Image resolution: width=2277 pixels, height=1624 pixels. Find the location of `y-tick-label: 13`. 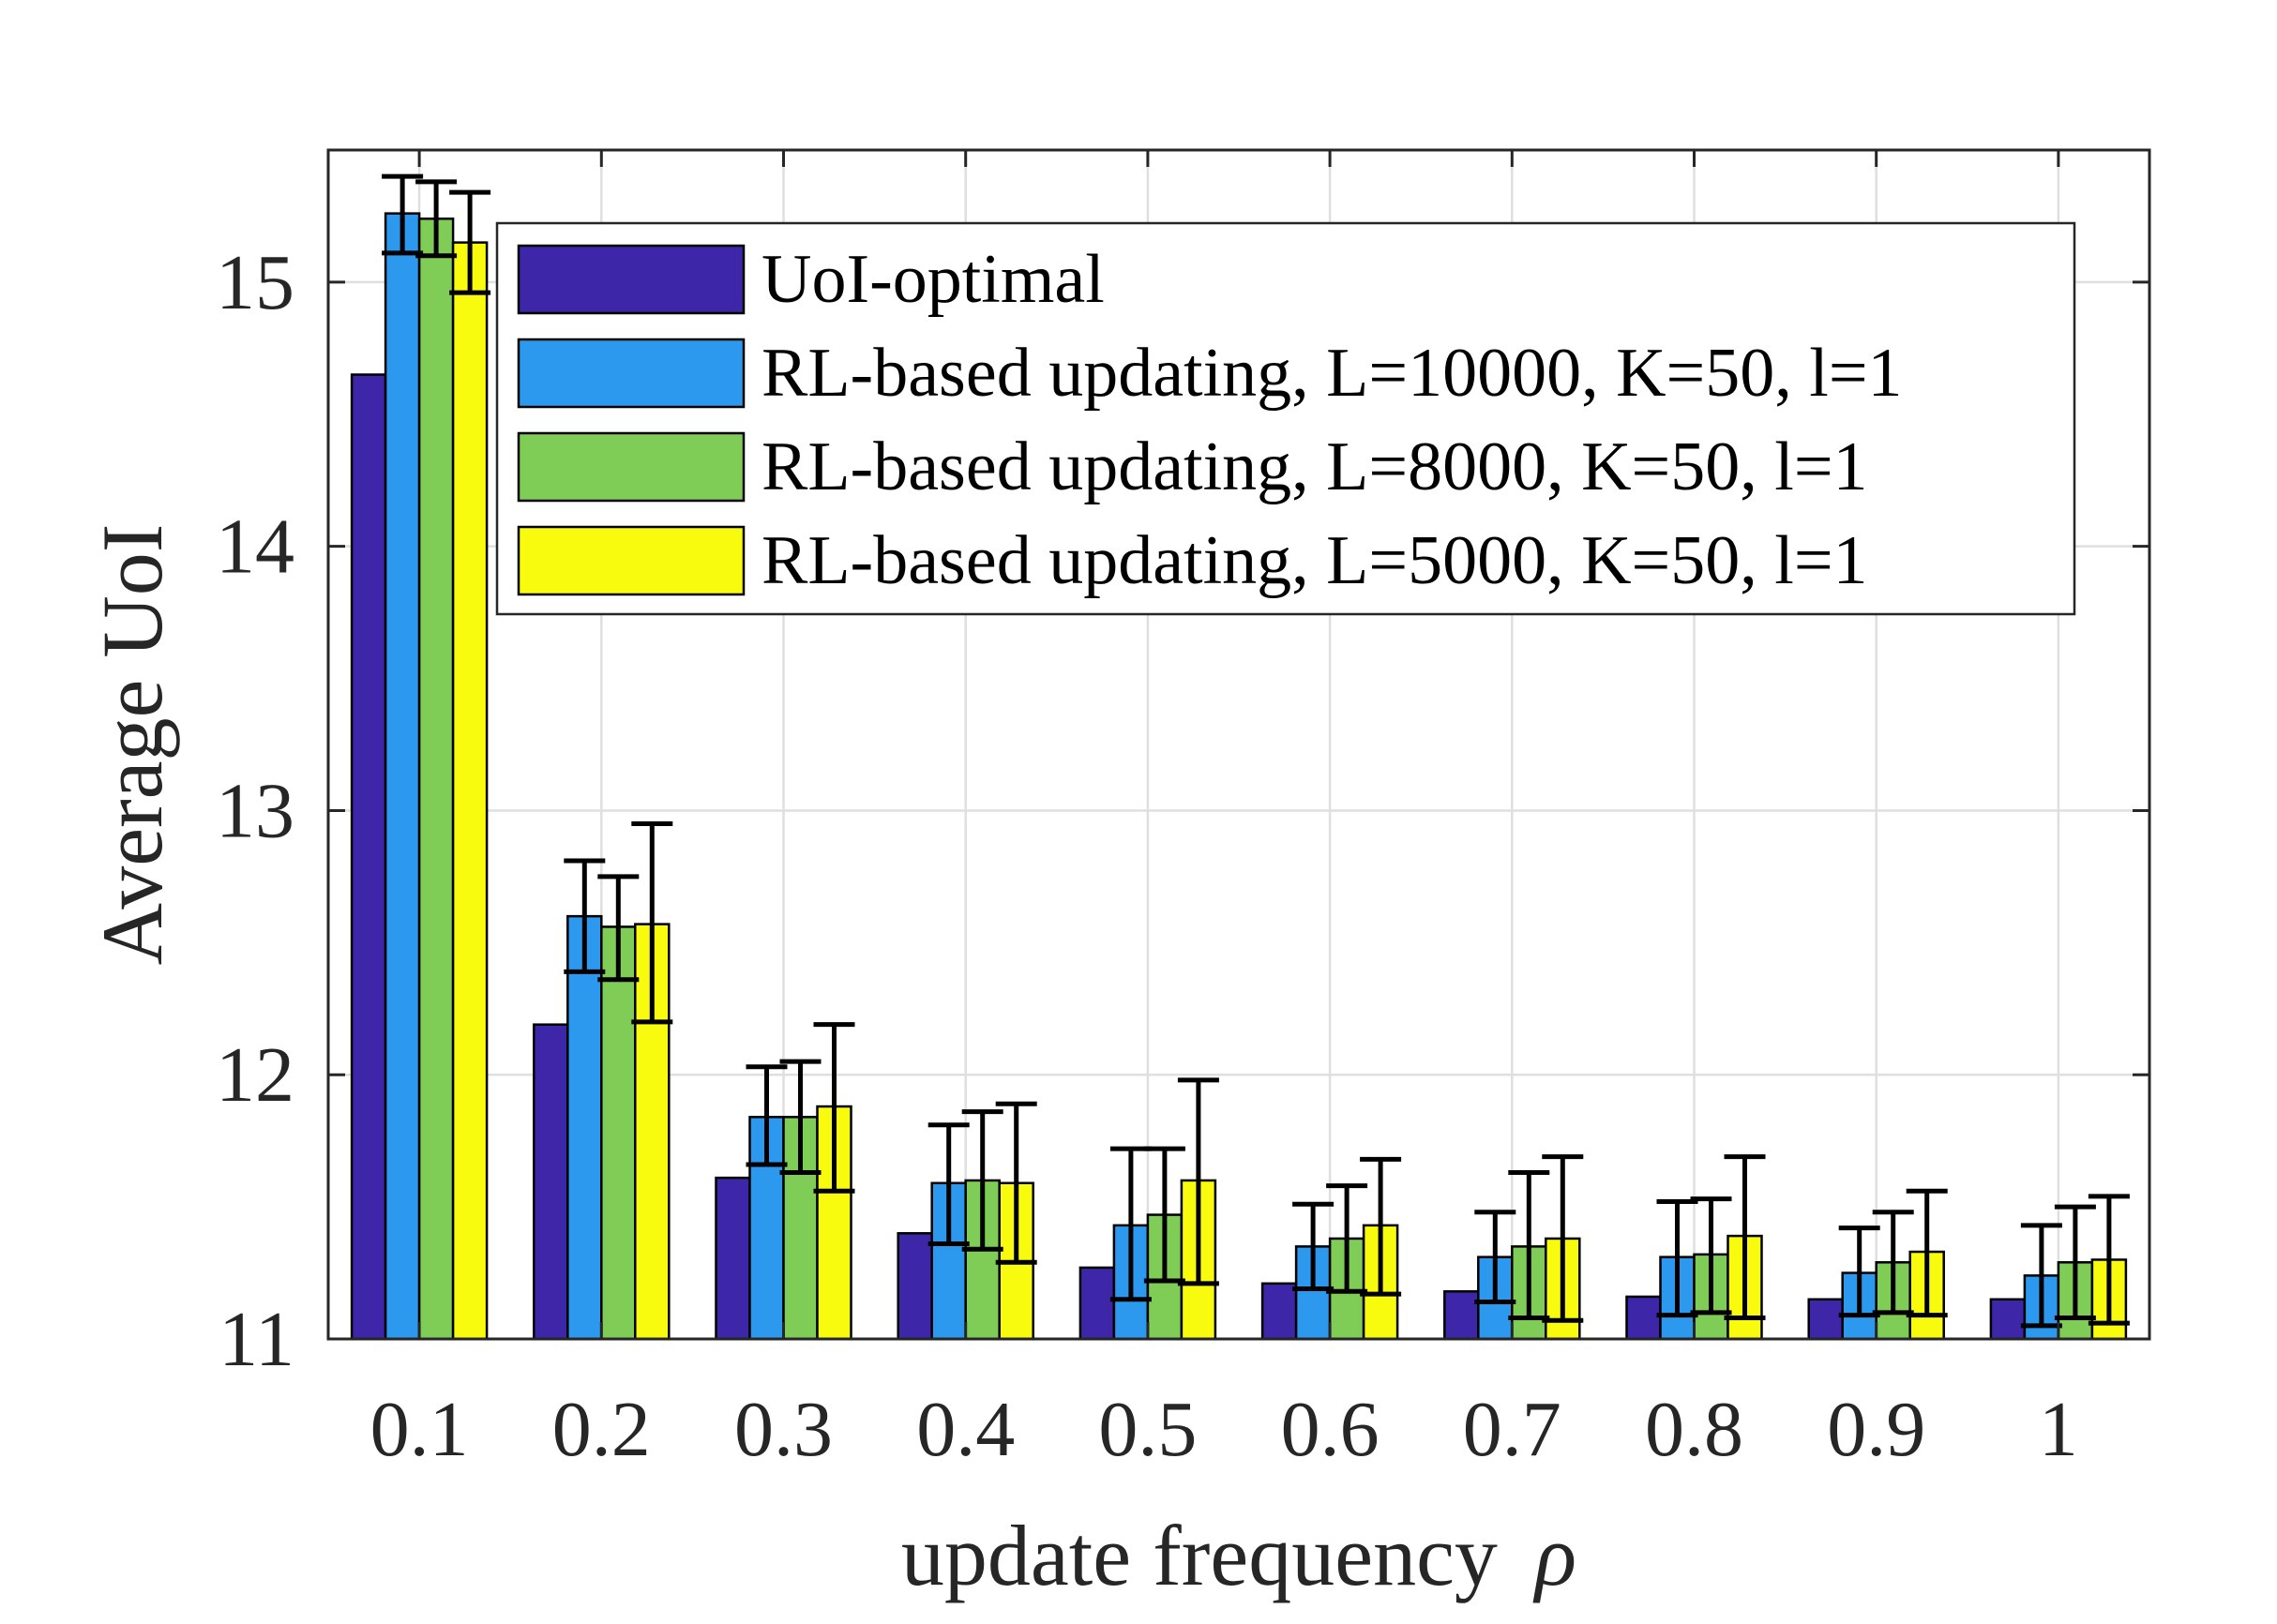

y-tick-label: 13 is located at coordinates (255, 811).